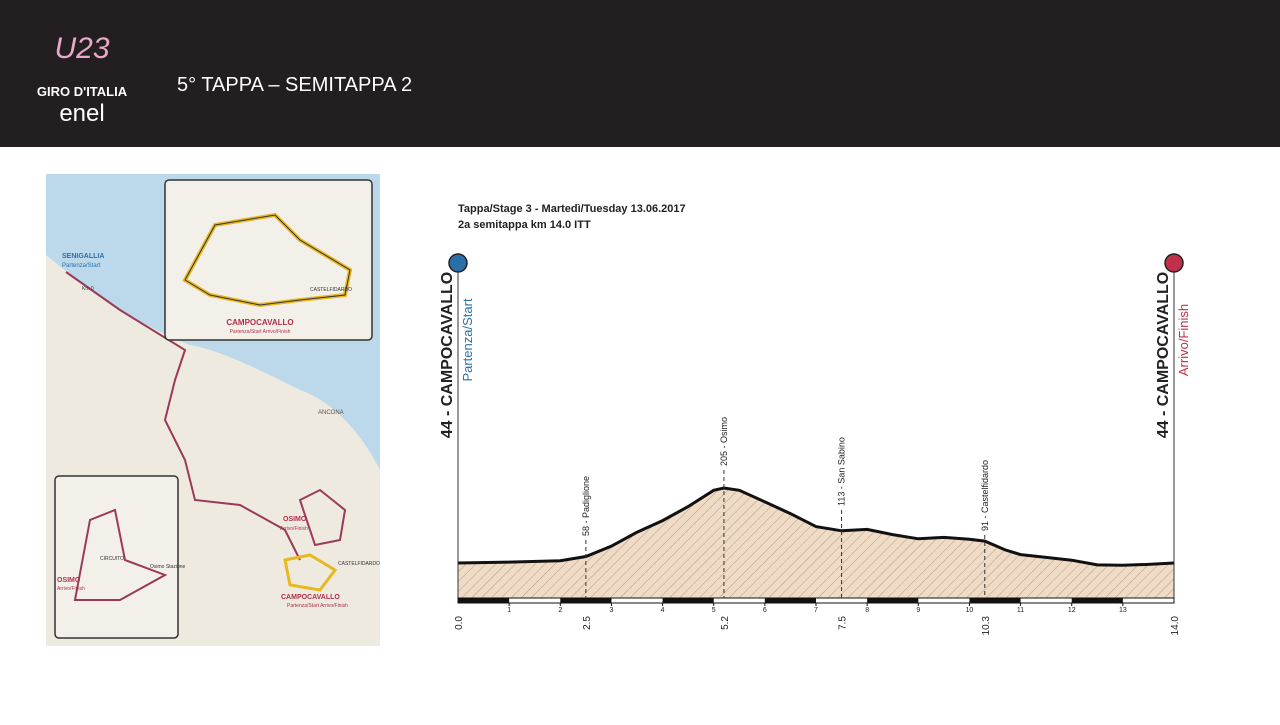  I want to click on profile-area, so click(816, 543).